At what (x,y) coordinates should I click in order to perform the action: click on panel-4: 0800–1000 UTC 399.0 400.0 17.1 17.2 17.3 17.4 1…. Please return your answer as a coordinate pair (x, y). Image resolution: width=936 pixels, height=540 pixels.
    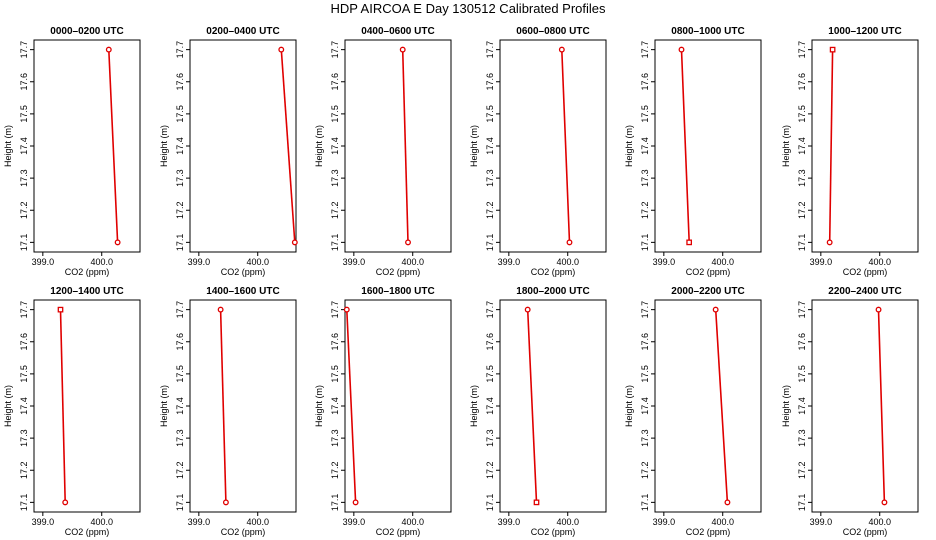
    Looking at the image, I should click on (693, 151).